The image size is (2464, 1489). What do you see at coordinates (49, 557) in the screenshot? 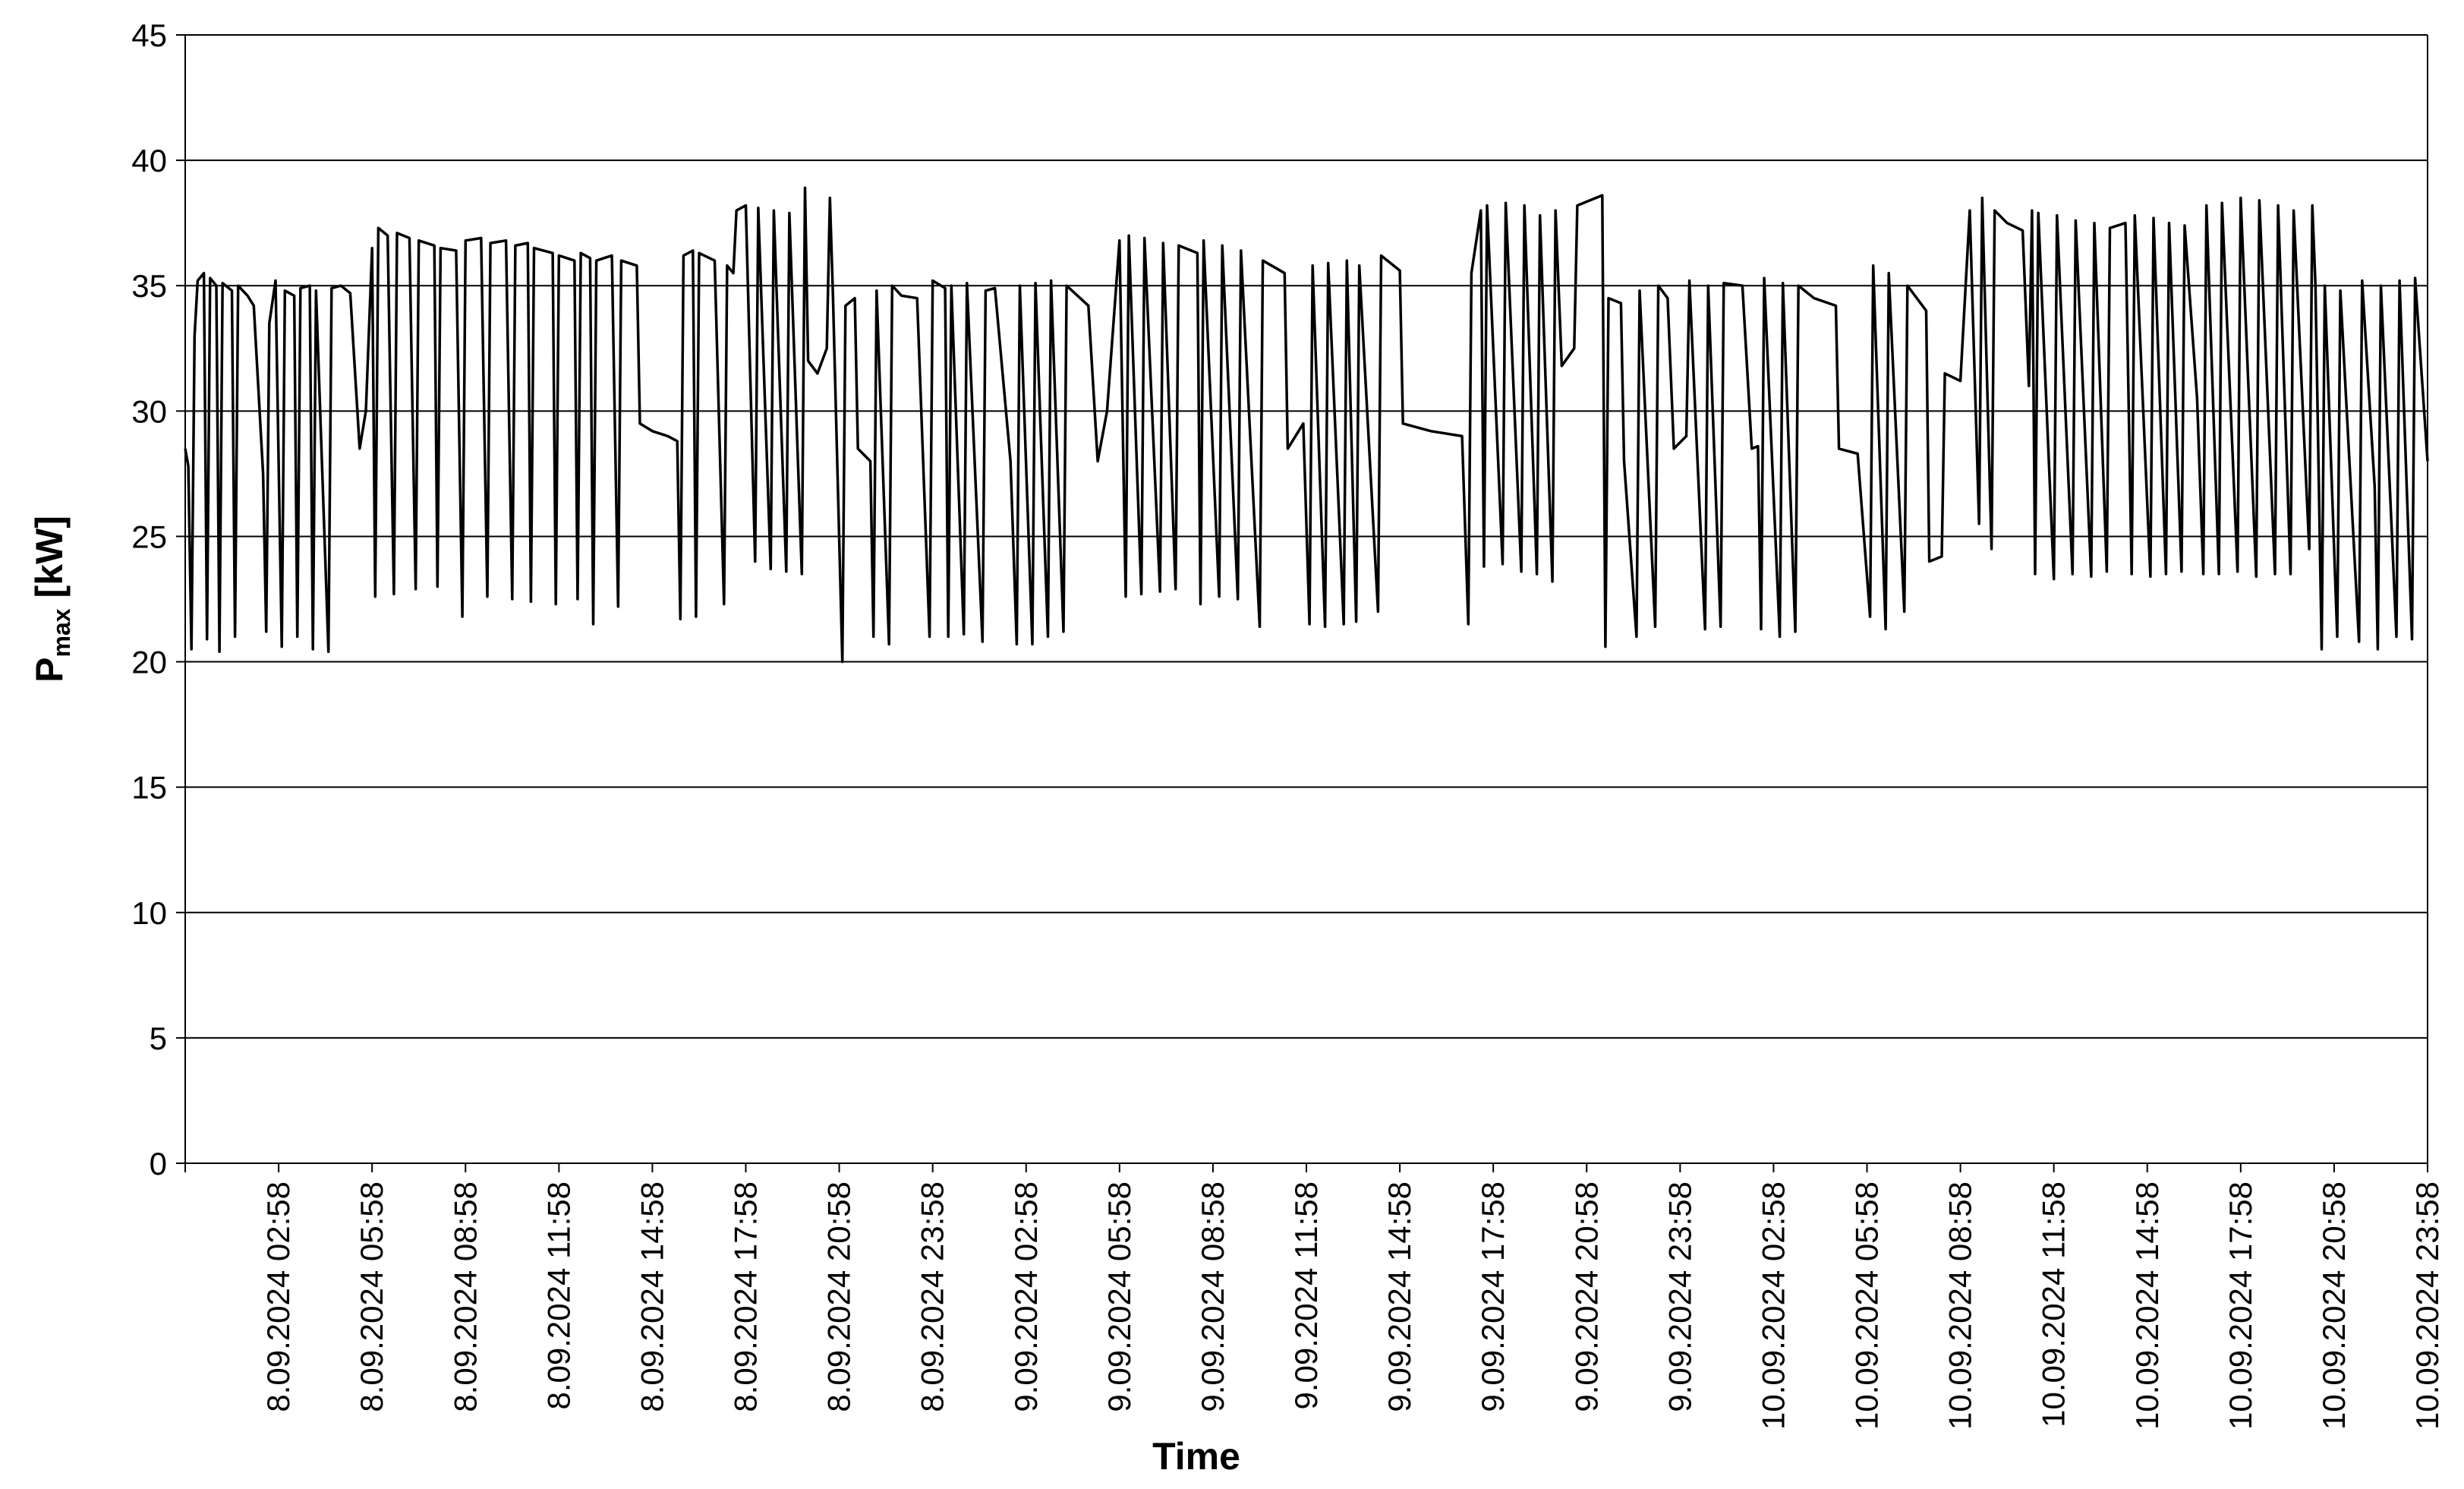
I see `y-axis-title-unit: [kW]` at bounding box center [49, 557].